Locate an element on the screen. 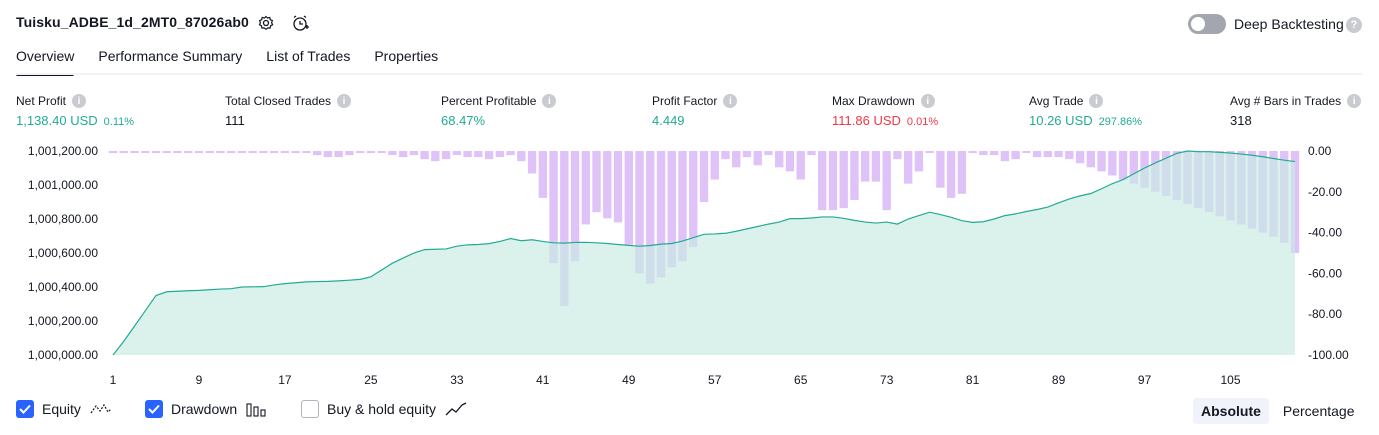  metric-avg-trade: Avg Trade i 10.26 USD 297.86% is located at coordinates (1085, 111).